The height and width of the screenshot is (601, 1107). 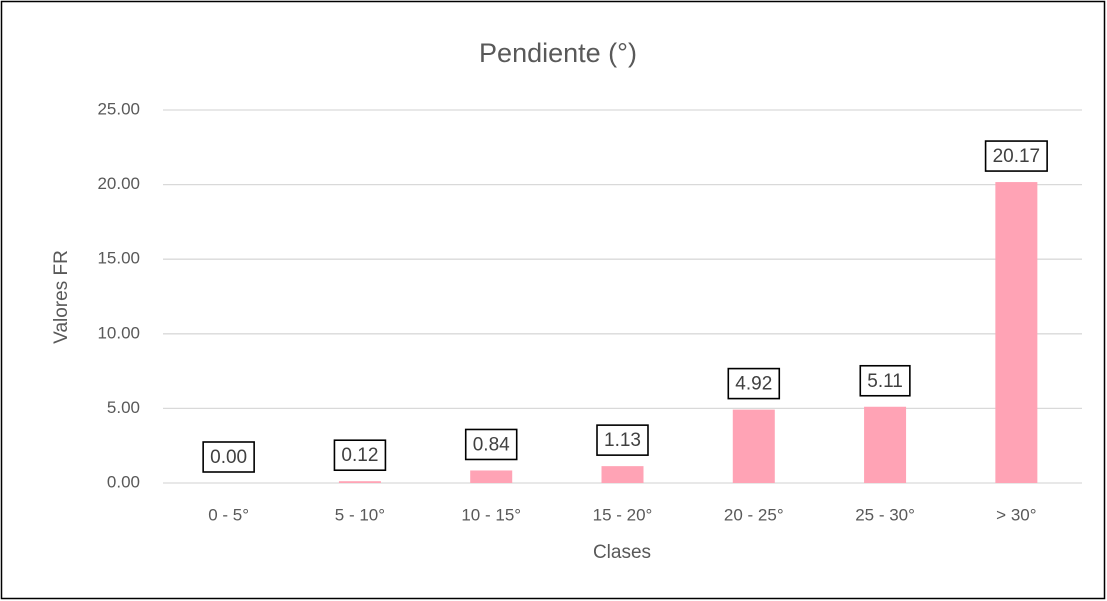 I want to click on x-tick-label: 15 - 20°, so click(x=623, y=514).